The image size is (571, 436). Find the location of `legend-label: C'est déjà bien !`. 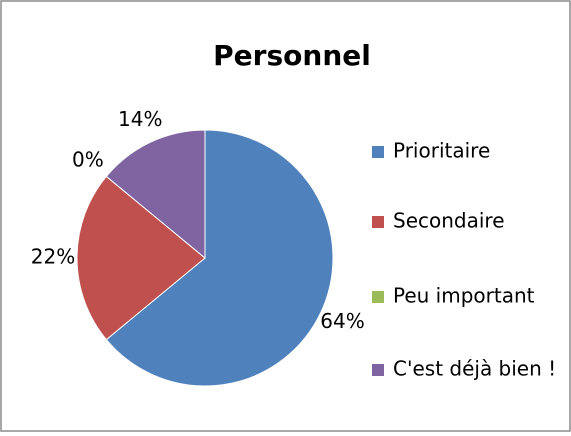

legend-label: C'est déjà bien ! is located at coordinates (474, 369).